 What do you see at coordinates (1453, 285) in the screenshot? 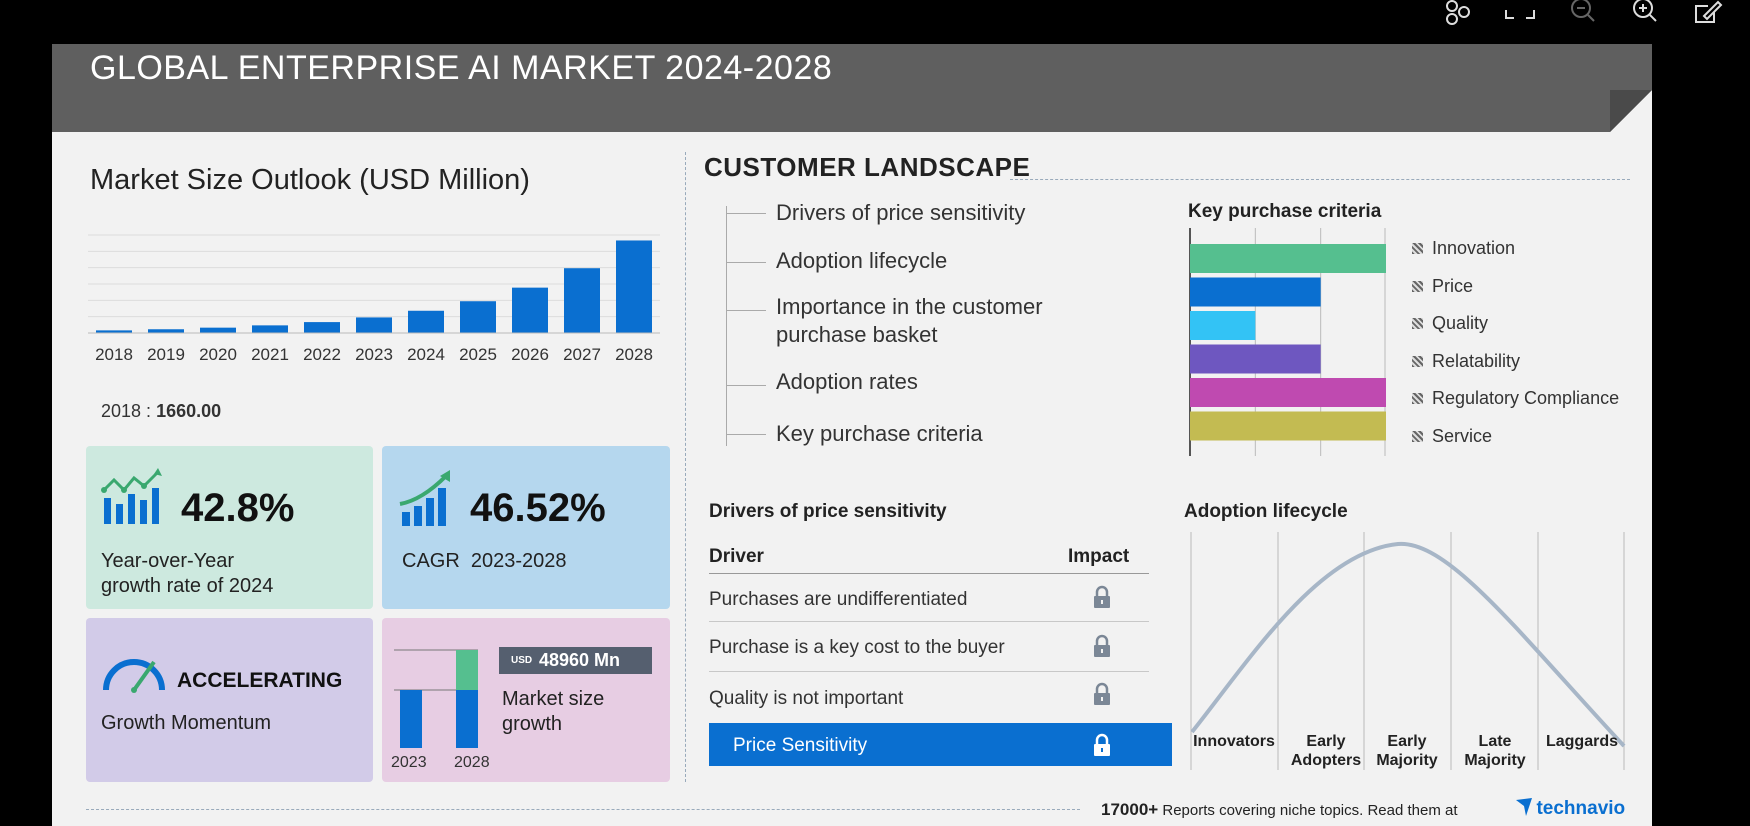
I see `legend-label: Price` at bounding box center [1453, 285].